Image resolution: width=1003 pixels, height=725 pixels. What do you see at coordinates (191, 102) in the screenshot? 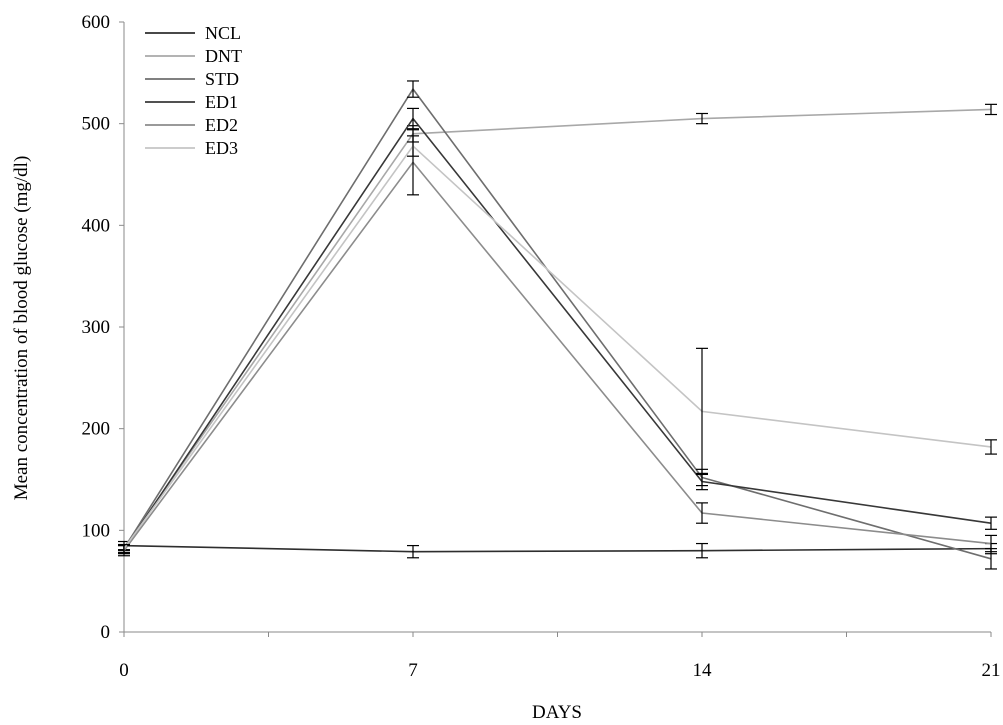
I see `legend-item-ed1: ED1` at bounding box center [191, 102].